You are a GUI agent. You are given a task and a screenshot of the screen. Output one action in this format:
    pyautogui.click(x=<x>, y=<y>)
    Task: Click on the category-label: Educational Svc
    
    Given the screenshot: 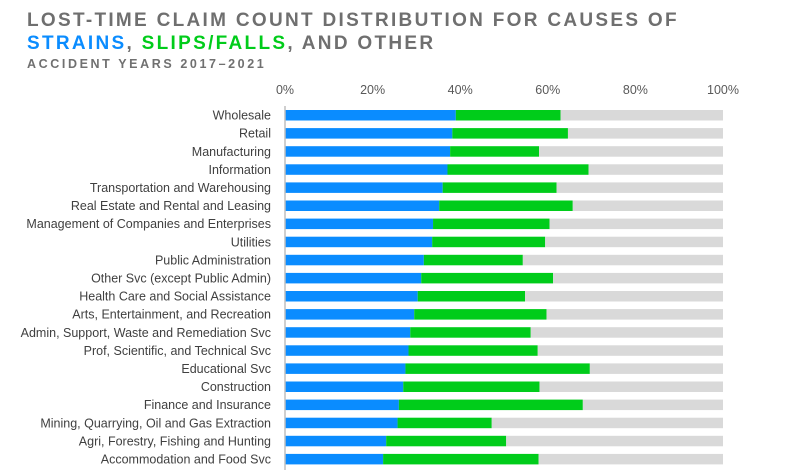 What is the action you would take?
    pyautogui.click(x=226, y=369)
    